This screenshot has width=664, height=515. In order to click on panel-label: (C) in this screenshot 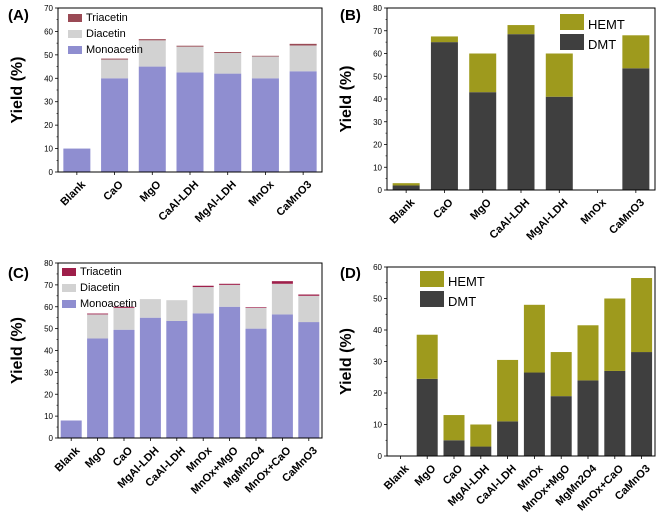, I will do `click(18, 273)`.